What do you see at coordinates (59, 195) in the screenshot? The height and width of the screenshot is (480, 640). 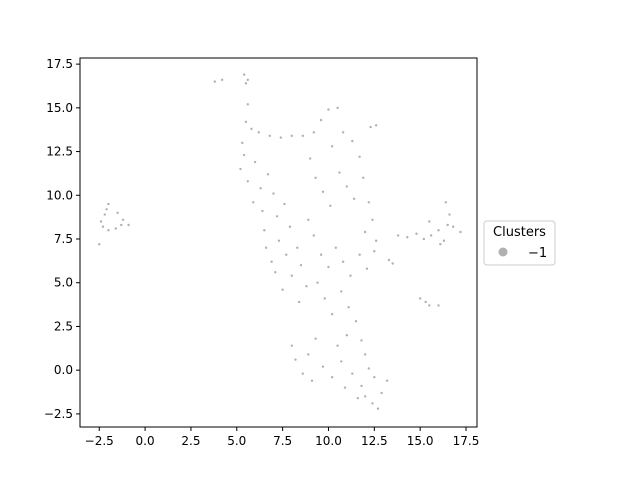 I see `y-tick-label: 10.0` at bounding box center [59, 195].